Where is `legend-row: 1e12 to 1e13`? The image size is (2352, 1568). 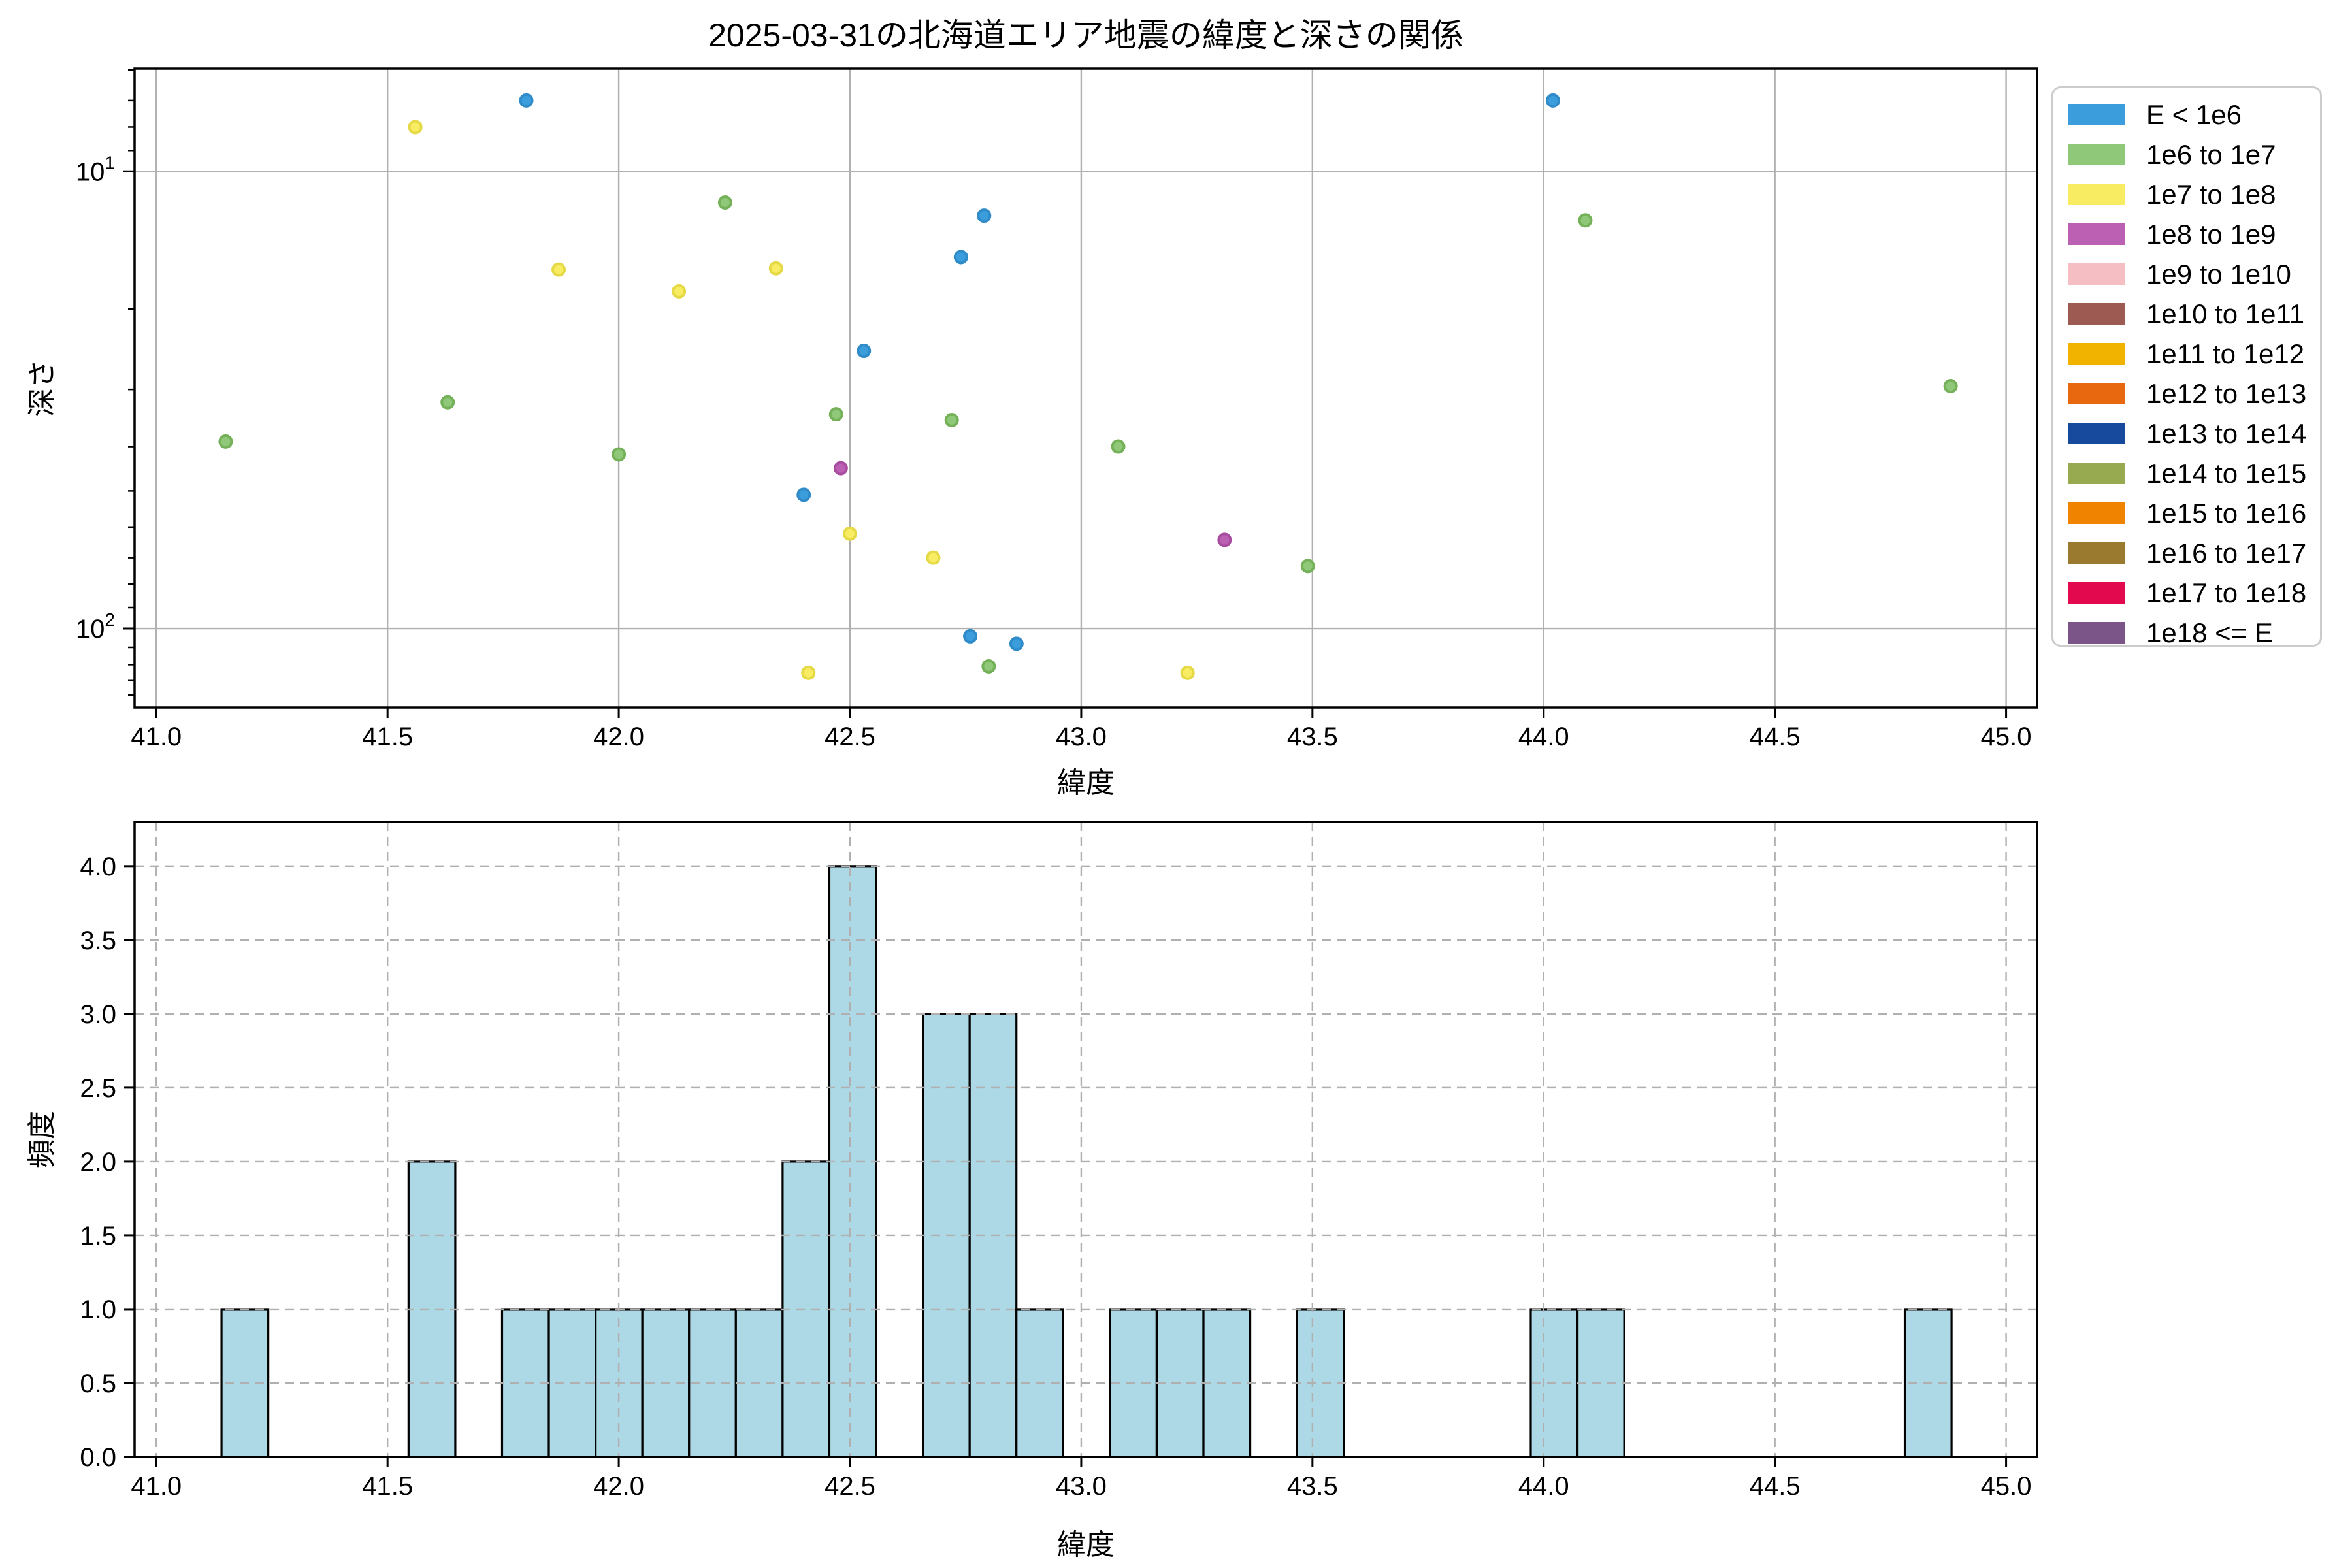 legend-row: 1e12 to 1e13 is located at coordinates (2186, 394).